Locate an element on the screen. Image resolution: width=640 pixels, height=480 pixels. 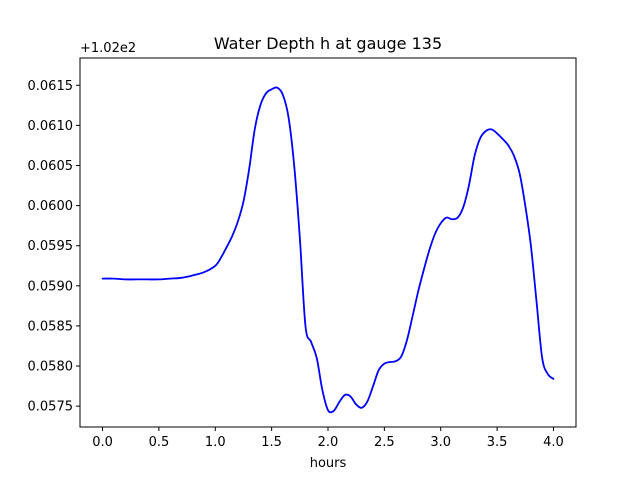
x-tick-label: 3.5 is located at coordinates (497, 442).